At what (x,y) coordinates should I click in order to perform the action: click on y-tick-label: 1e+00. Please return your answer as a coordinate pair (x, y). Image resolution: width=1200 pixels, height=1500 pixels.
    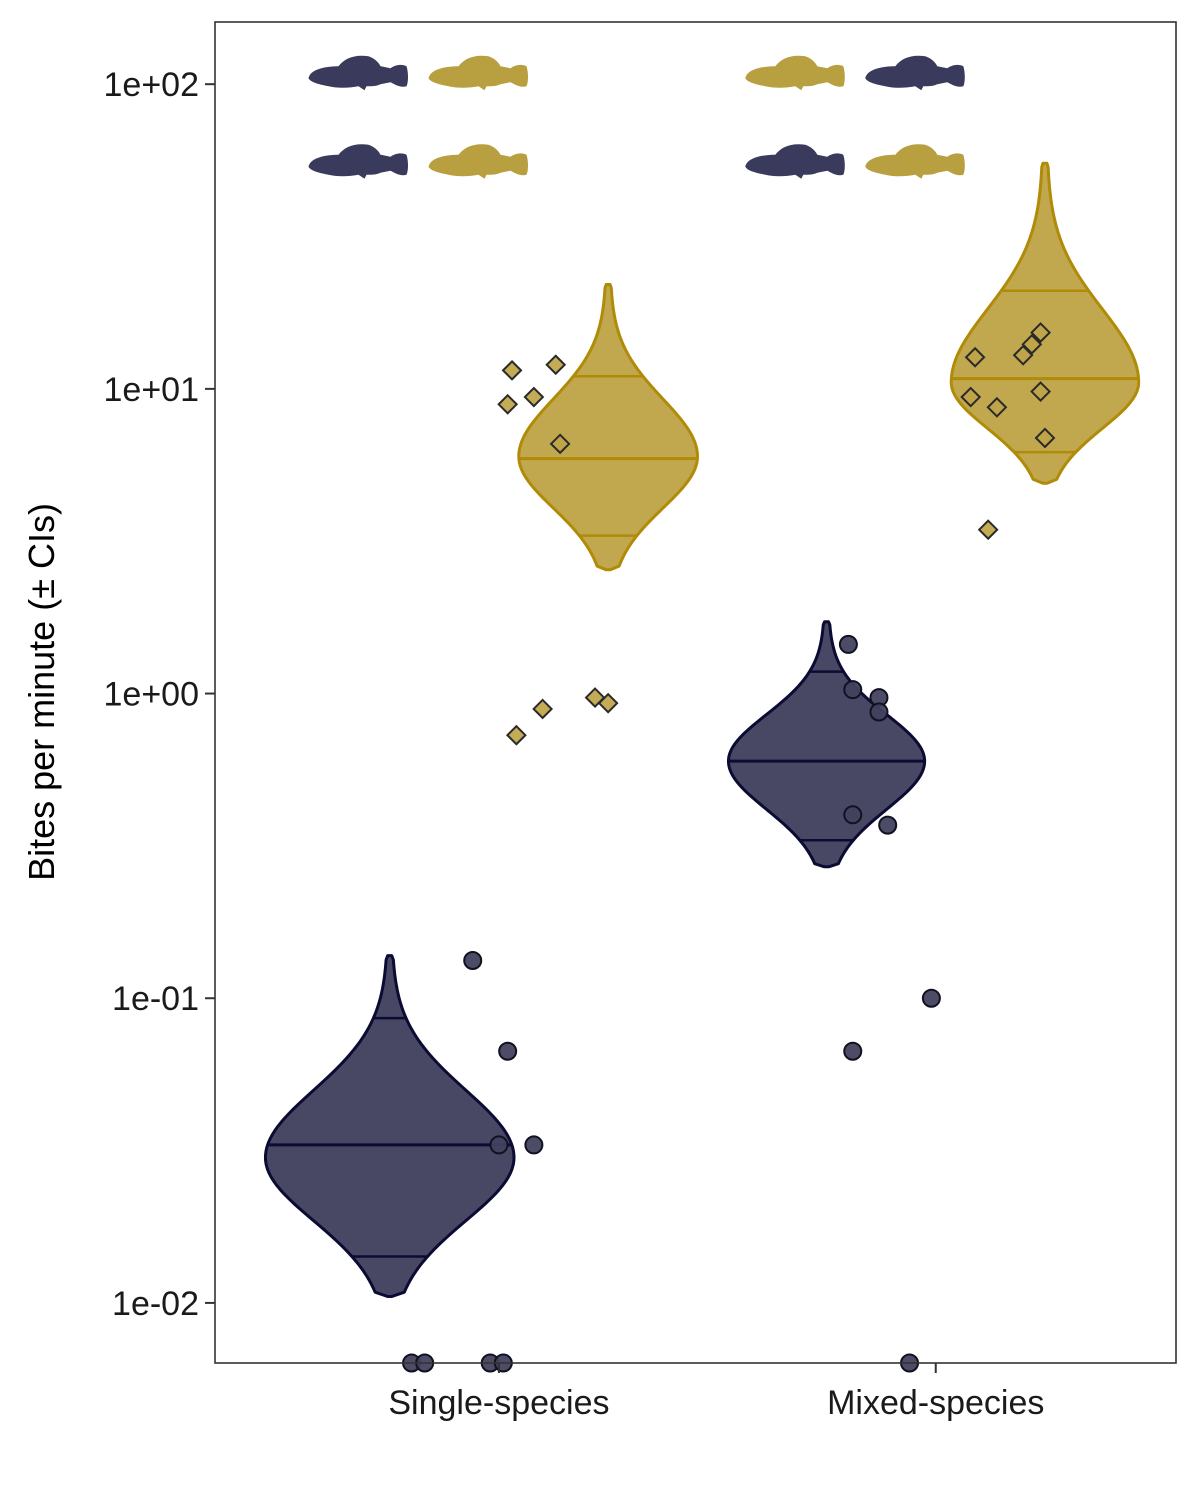
    Looking at the image, I should click on (152, 695).